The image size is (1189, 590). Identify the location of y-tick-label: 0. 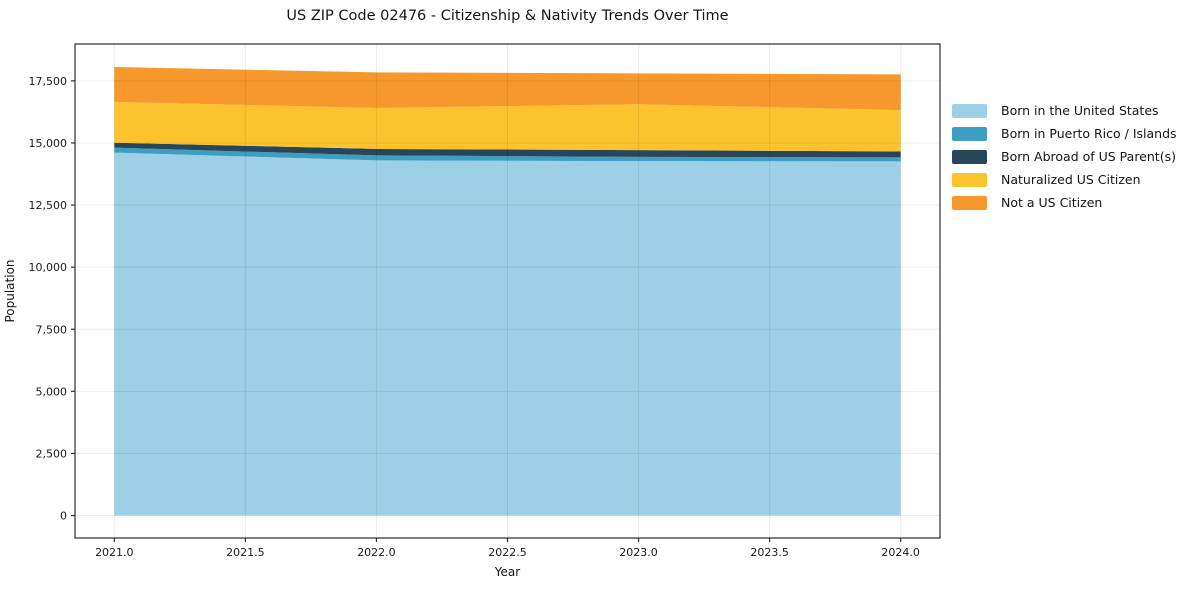
(63, 516).